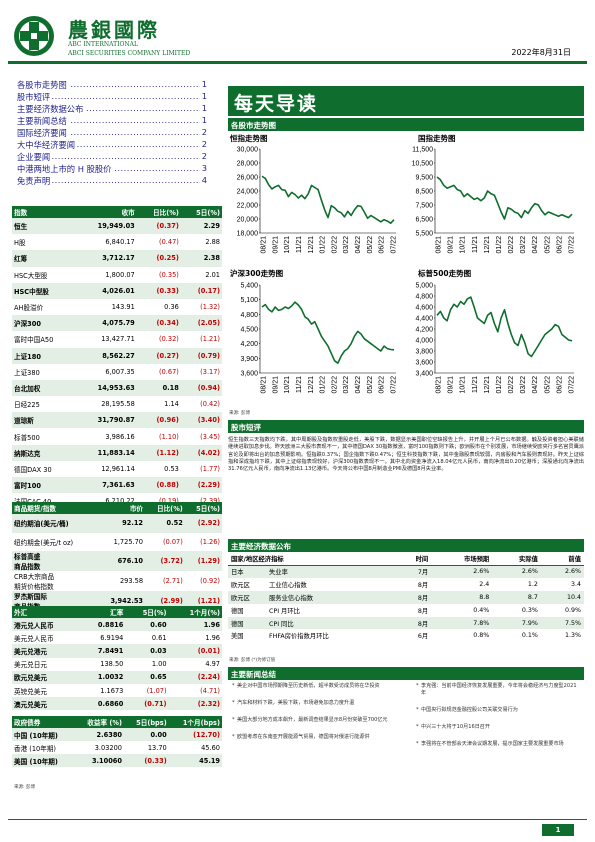  What do you see at coordinates (201, 452) in the screenshot?
I see `table-cell-five: (4.02)` at bounding box center [201, 452].